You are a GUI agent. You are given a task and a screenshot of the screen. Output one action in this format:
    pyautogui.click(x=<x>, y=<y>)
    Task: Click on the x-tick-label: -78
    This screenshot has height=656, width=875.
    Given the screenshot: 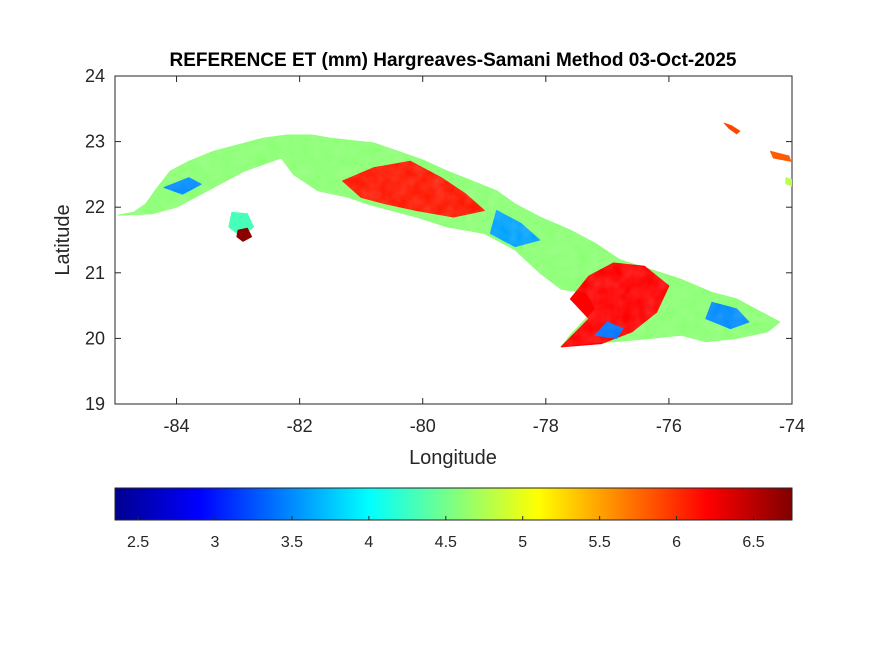 What is the action you would take?
    pyautogui.click(x=546, y=426)
    